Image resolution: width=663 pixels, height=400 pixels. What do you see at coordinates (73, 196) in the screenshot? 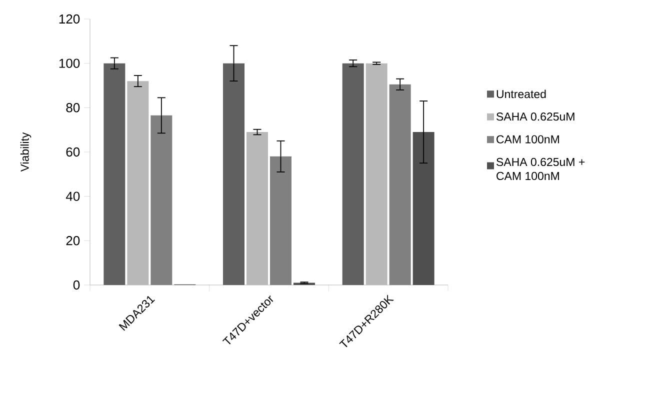
I see `y-tick-label: 40` at bounding box center [73, 196].